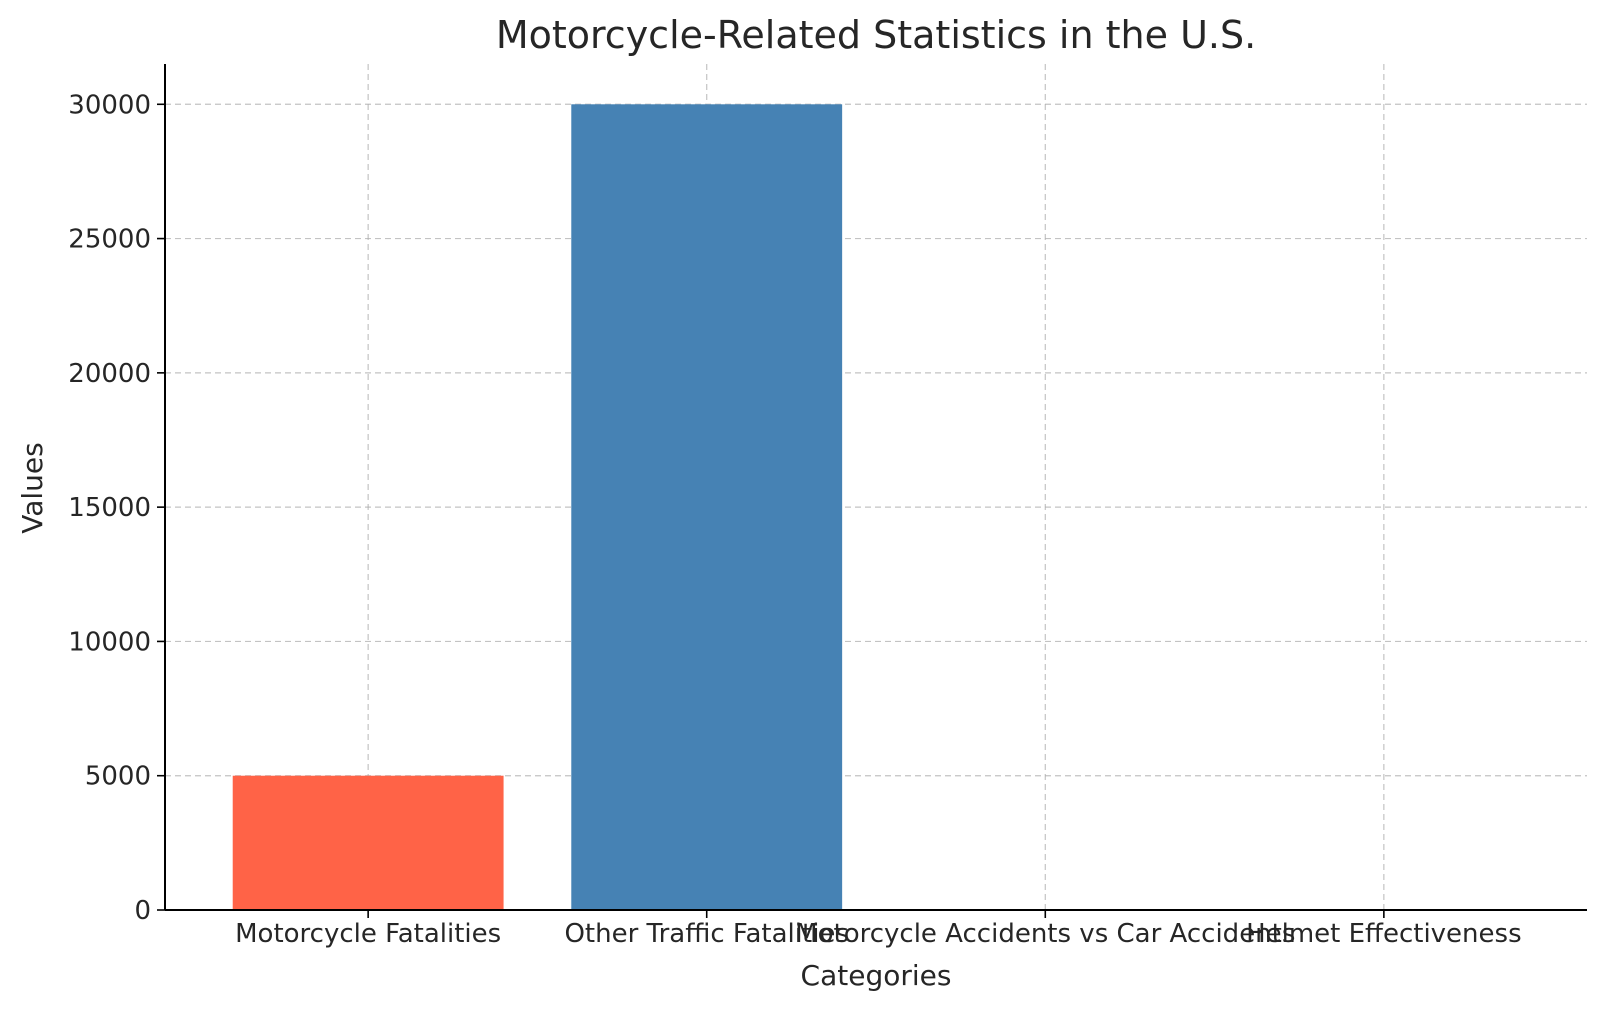 The width and height of the screenshot is (1600, 1011). What do you see at coordinates (368, 934) in the screenshot?
I see `x-tick-label: Motorcycle Fatalities` at bounding box center [368, 934].